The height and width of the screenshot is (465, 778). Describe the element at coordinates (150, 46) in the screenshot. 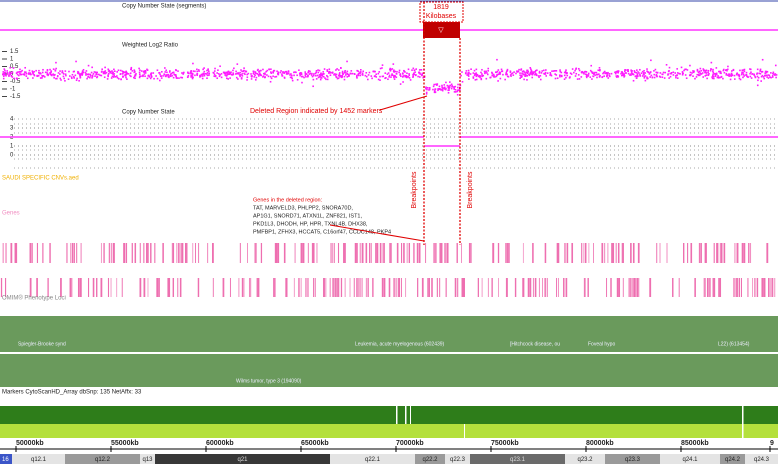

I see `track-title: Weighted Log2 Ratio` at that location.